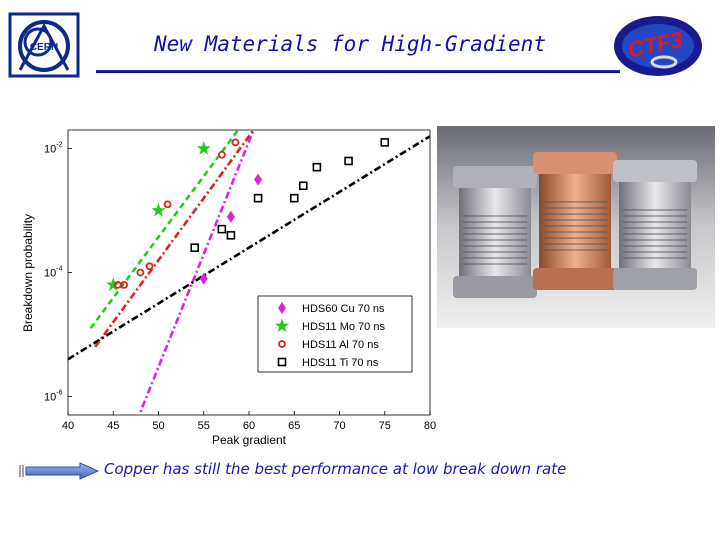  What do you see at coordinates (249, 426) in the screenshot?
I see `x-tick-label-4: 60` at bounding box center [249, 426].